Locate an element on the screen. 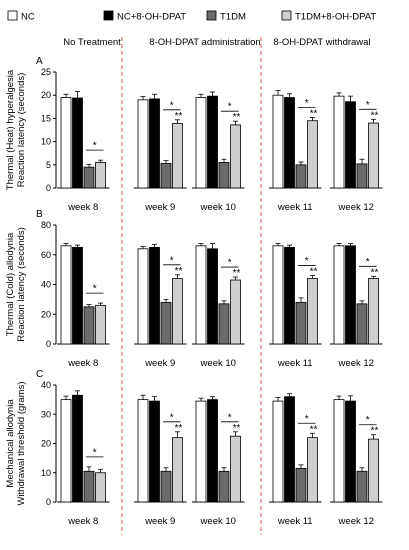 The image size is (409, 550). legend-swatch-t1dm is located at coordinates (211, 15).